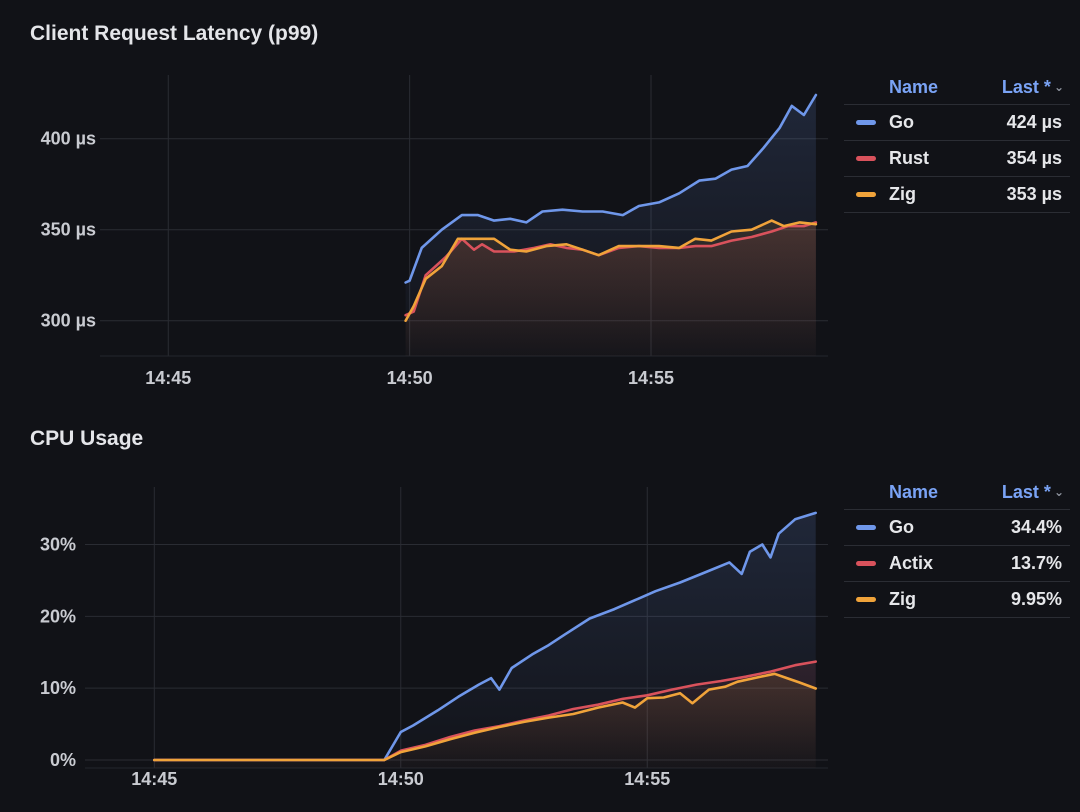 This screenshot has height=812, width=1080. Describe the element at coordinates (957, 564) in the screenshot. I see `legend-row-actix: Actix 13.7%` at that location.